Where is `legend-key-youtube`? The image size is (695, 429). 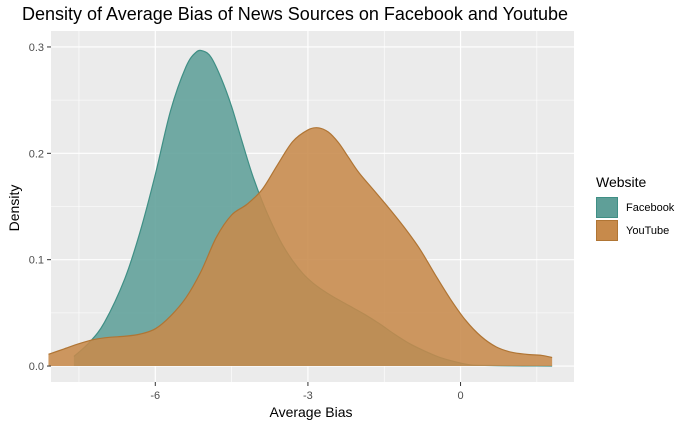 legend-key-youtube is located at coordinates (607, 230).